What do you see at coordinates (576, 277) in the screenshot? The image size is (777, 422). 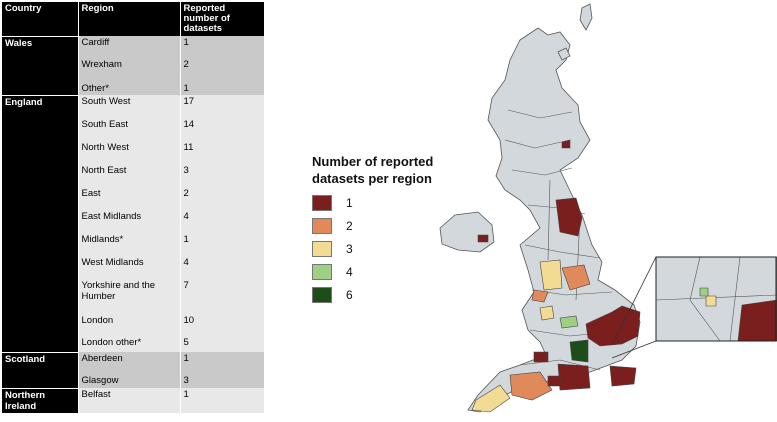 I see `region-yorkshire` at bounding box center [576, 277].